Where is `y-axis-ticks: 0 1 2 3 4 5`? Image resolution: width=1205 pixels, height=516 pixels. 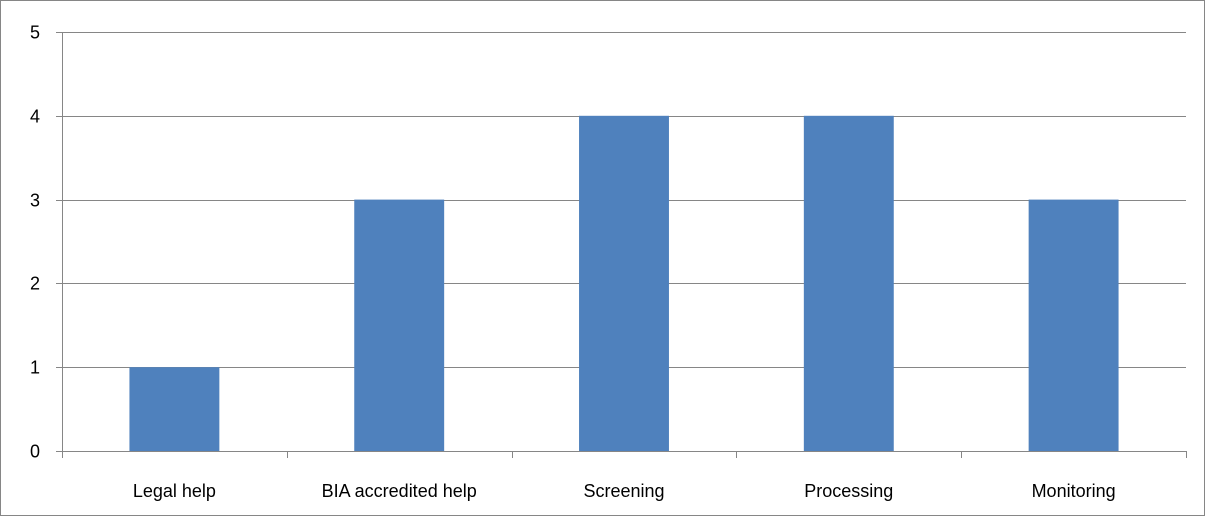 y-axis-ticks: 0 1 2 3 4 5 is located at coordinates (46, 242).